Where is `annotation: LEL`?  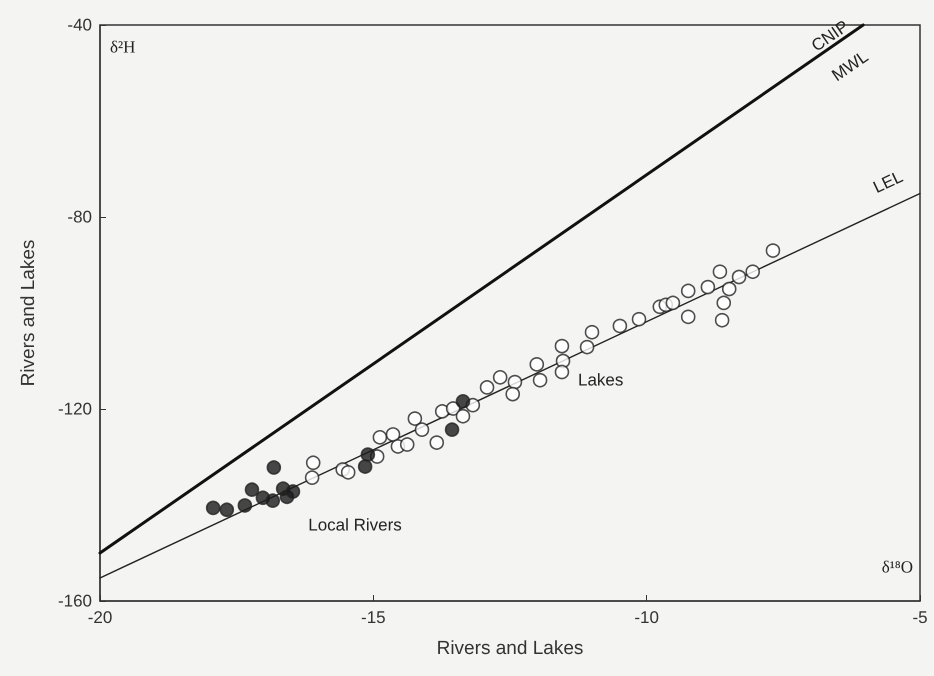
annotation: LEL is located at coordinates (888, 182).